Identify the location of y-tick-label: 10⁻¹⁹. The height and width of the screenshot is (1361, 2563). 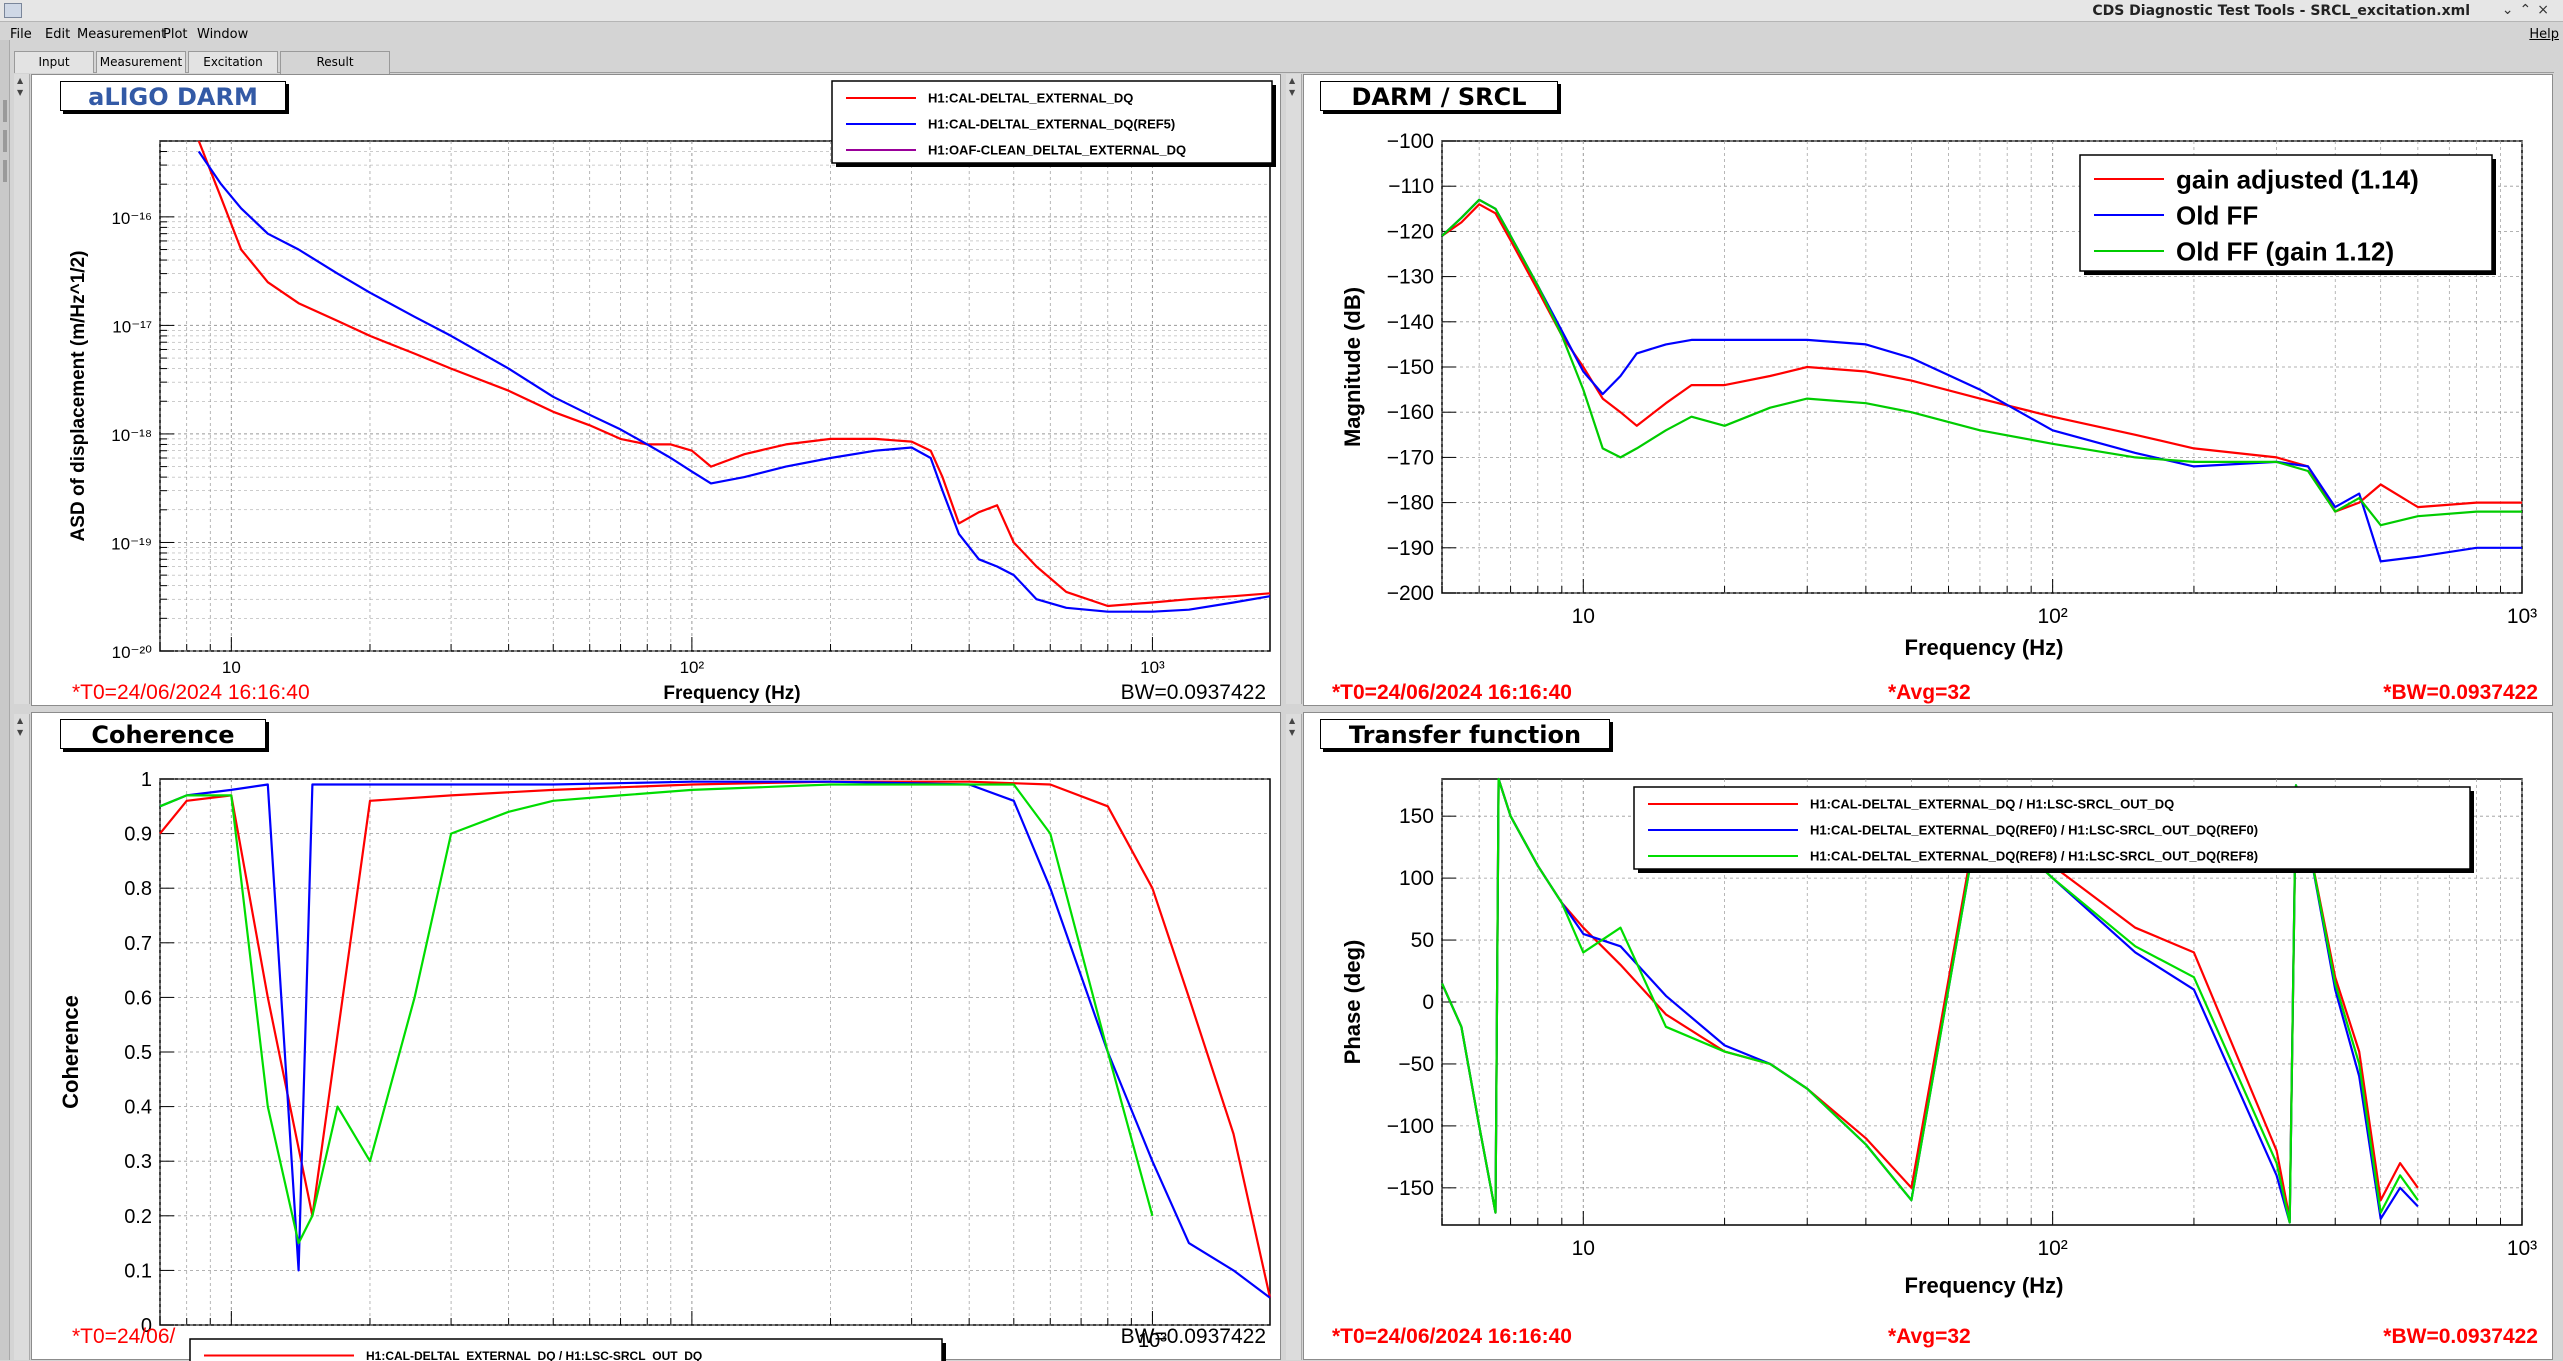
(131, 543).